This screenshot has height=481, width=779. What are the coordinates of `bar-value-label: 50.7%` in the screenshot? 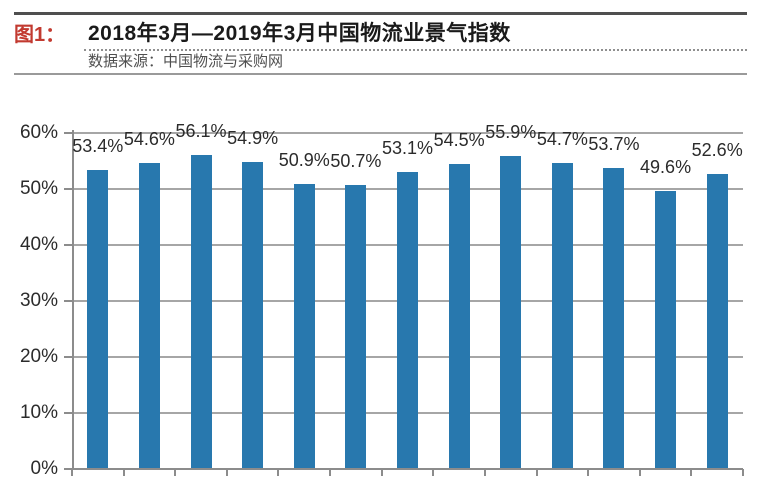 It's located at (356, 161).